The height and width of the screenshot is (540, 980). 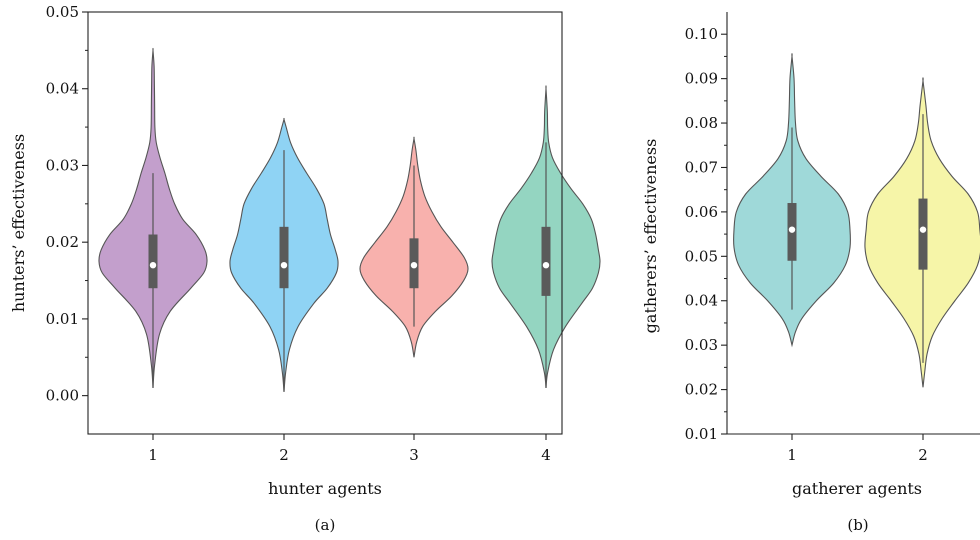 I want to click on y-axis-a: 0.00 0.01 0.02 0.03 0.04 0.05, so click(x=67, y=204).